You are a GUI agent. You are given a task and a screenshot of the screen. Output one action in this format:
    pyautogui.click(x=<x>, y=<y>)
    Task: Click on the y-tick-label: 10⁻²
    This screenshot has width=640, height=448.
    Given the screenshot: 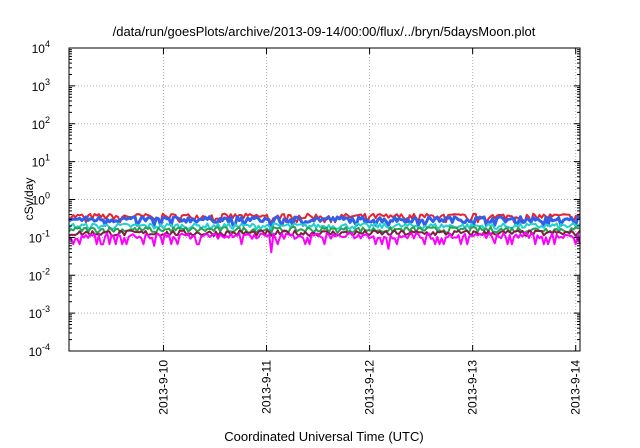 What is the action you would take?
    pyautogui.click(x=39, y=274)
    